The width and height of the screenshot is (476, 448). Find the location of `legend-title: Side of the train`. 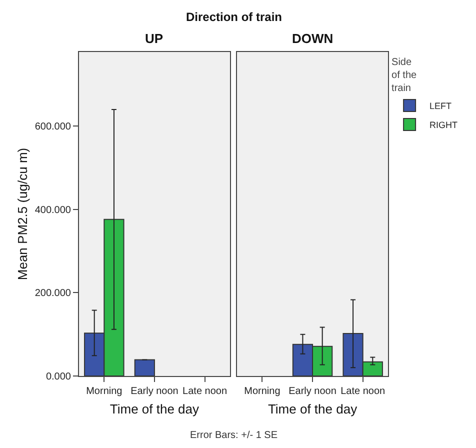

legend-title: Side of the train is located at coordinates (405, 75).